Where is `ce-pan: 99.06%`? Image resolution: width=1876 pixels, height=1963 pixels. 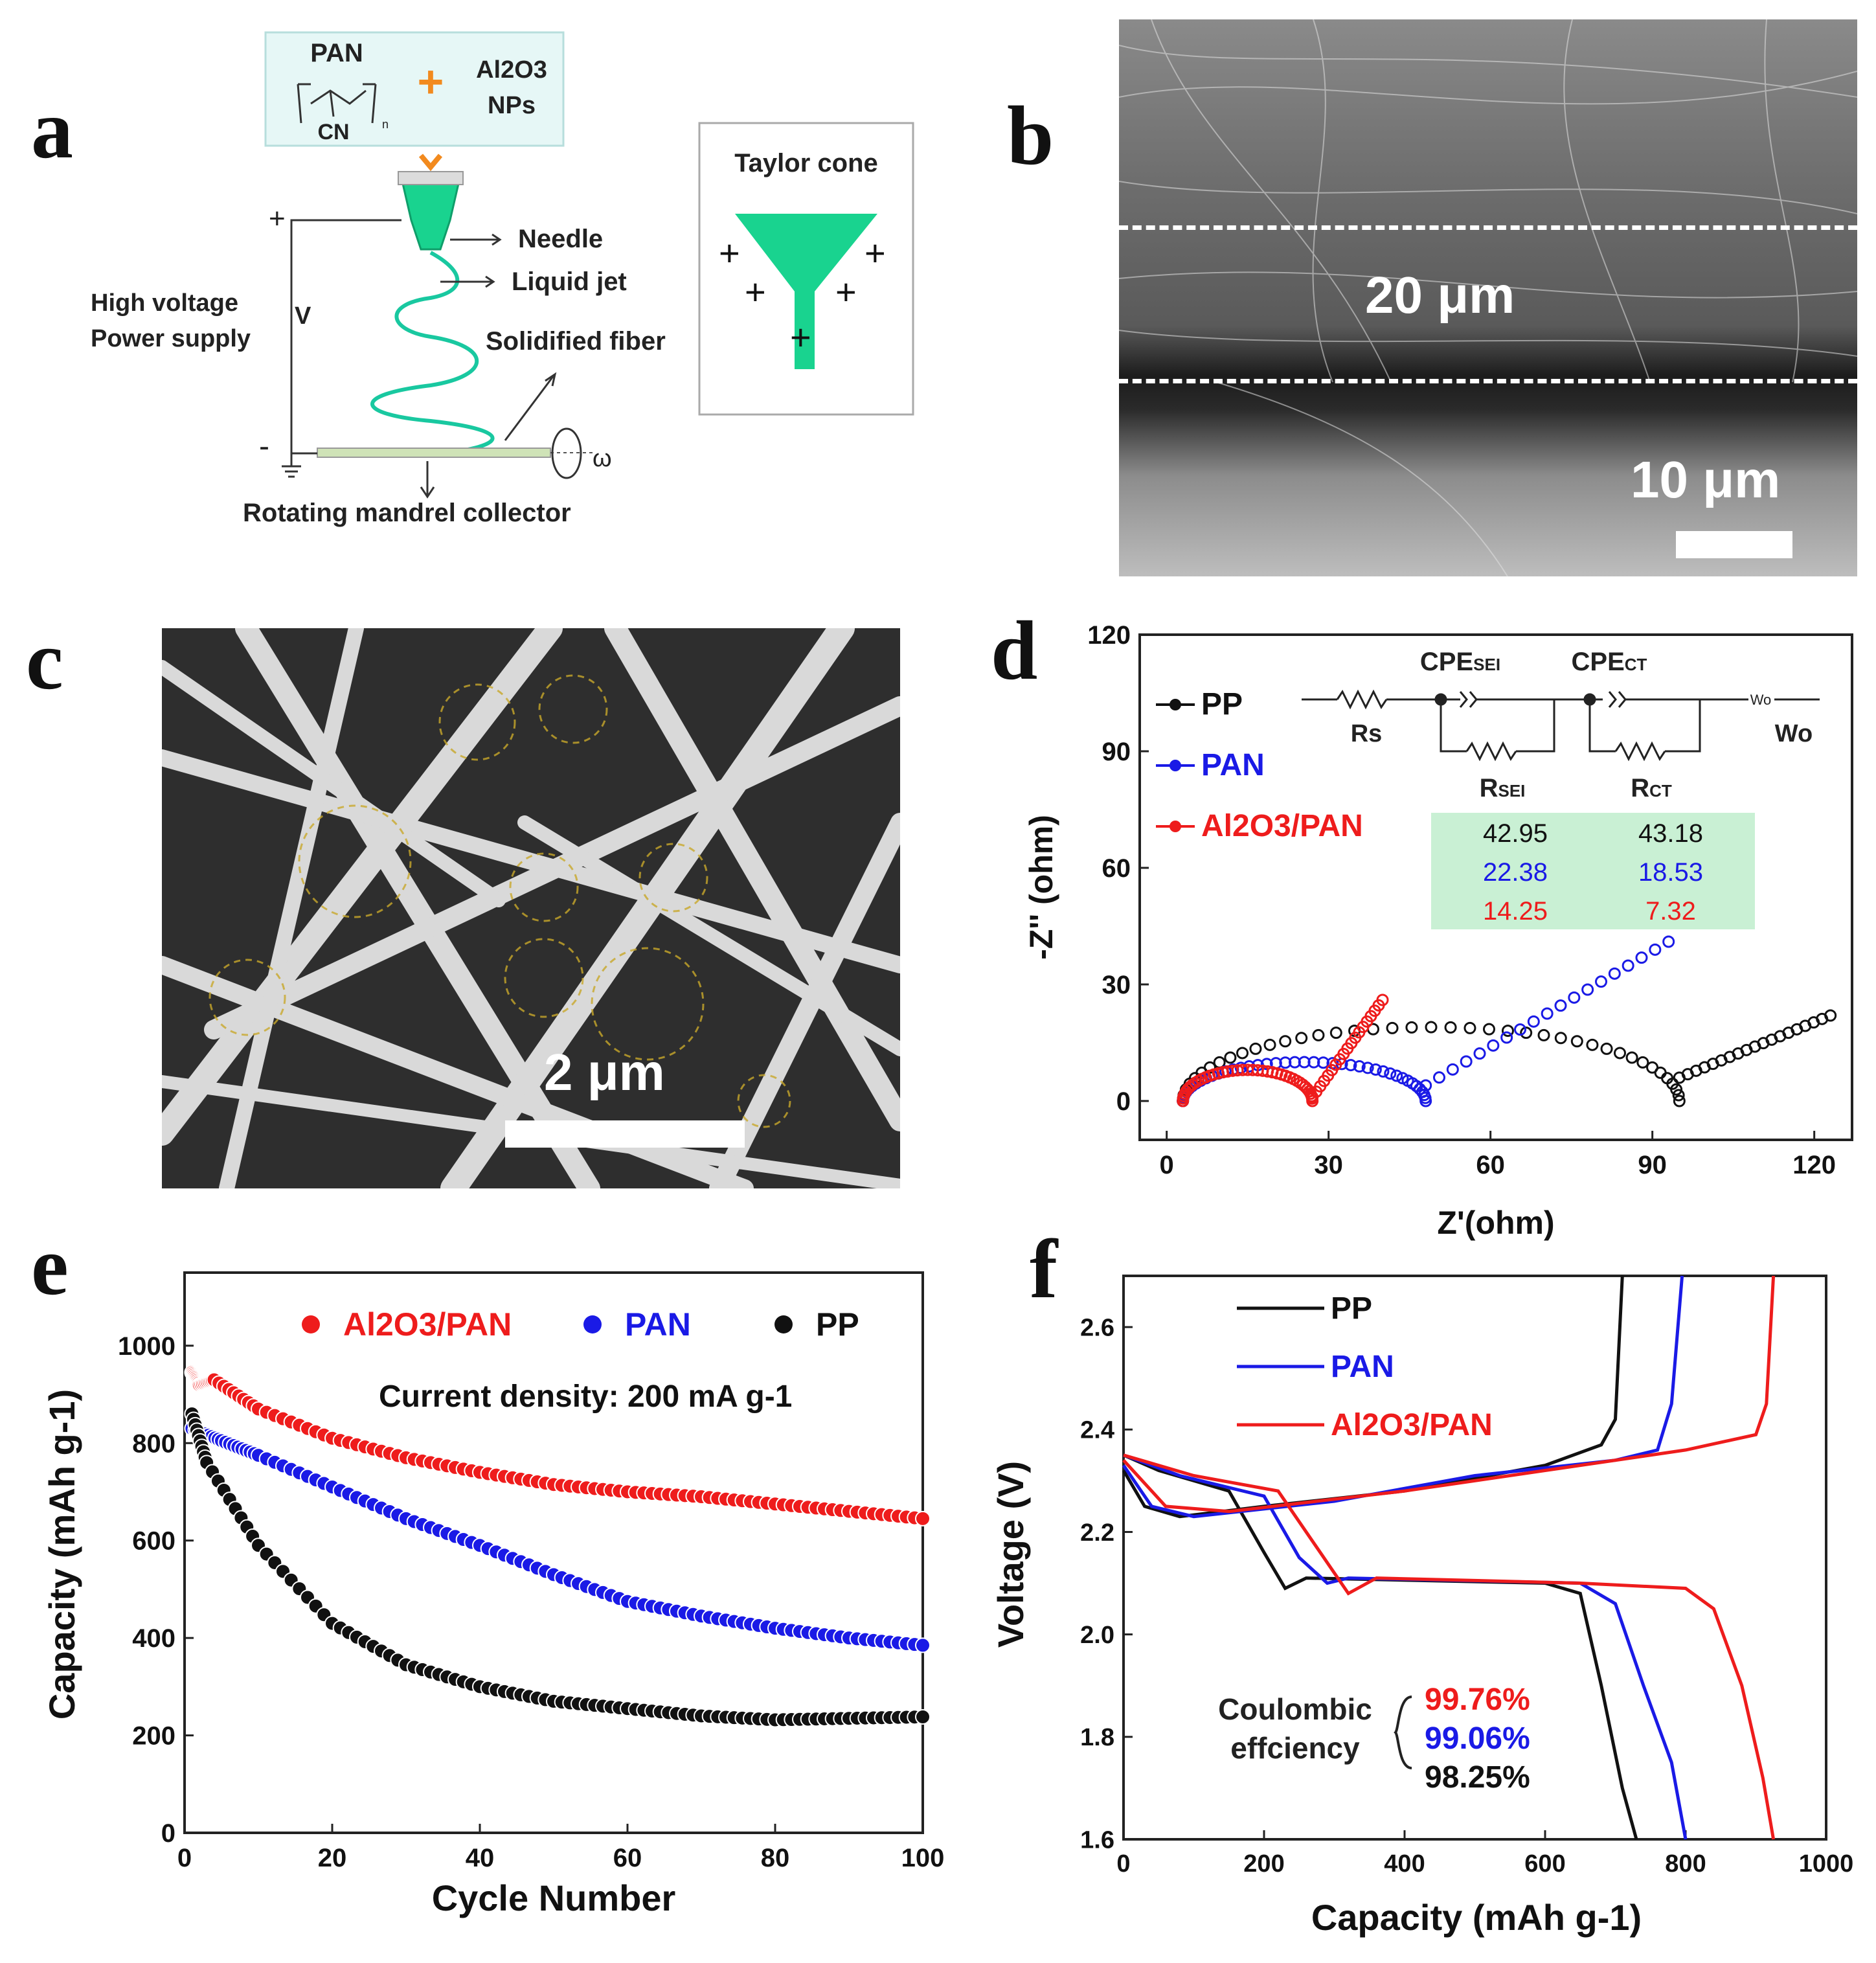
ce-pan: 99.06% is located at coordinates (1478, 1738).